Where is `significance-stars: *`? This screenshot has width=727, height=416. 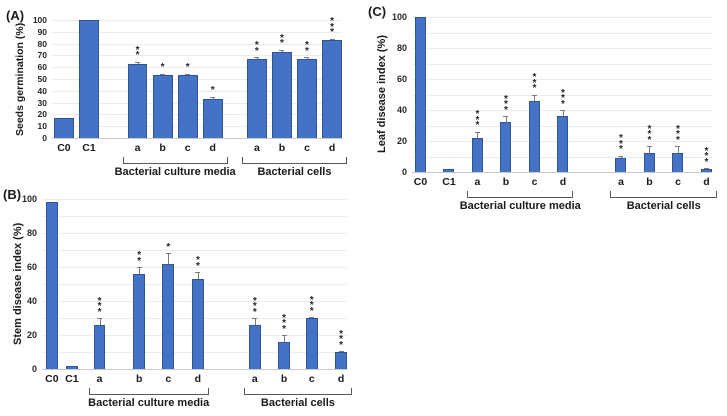 significance-stars: * is located at coordinates (168, 247).